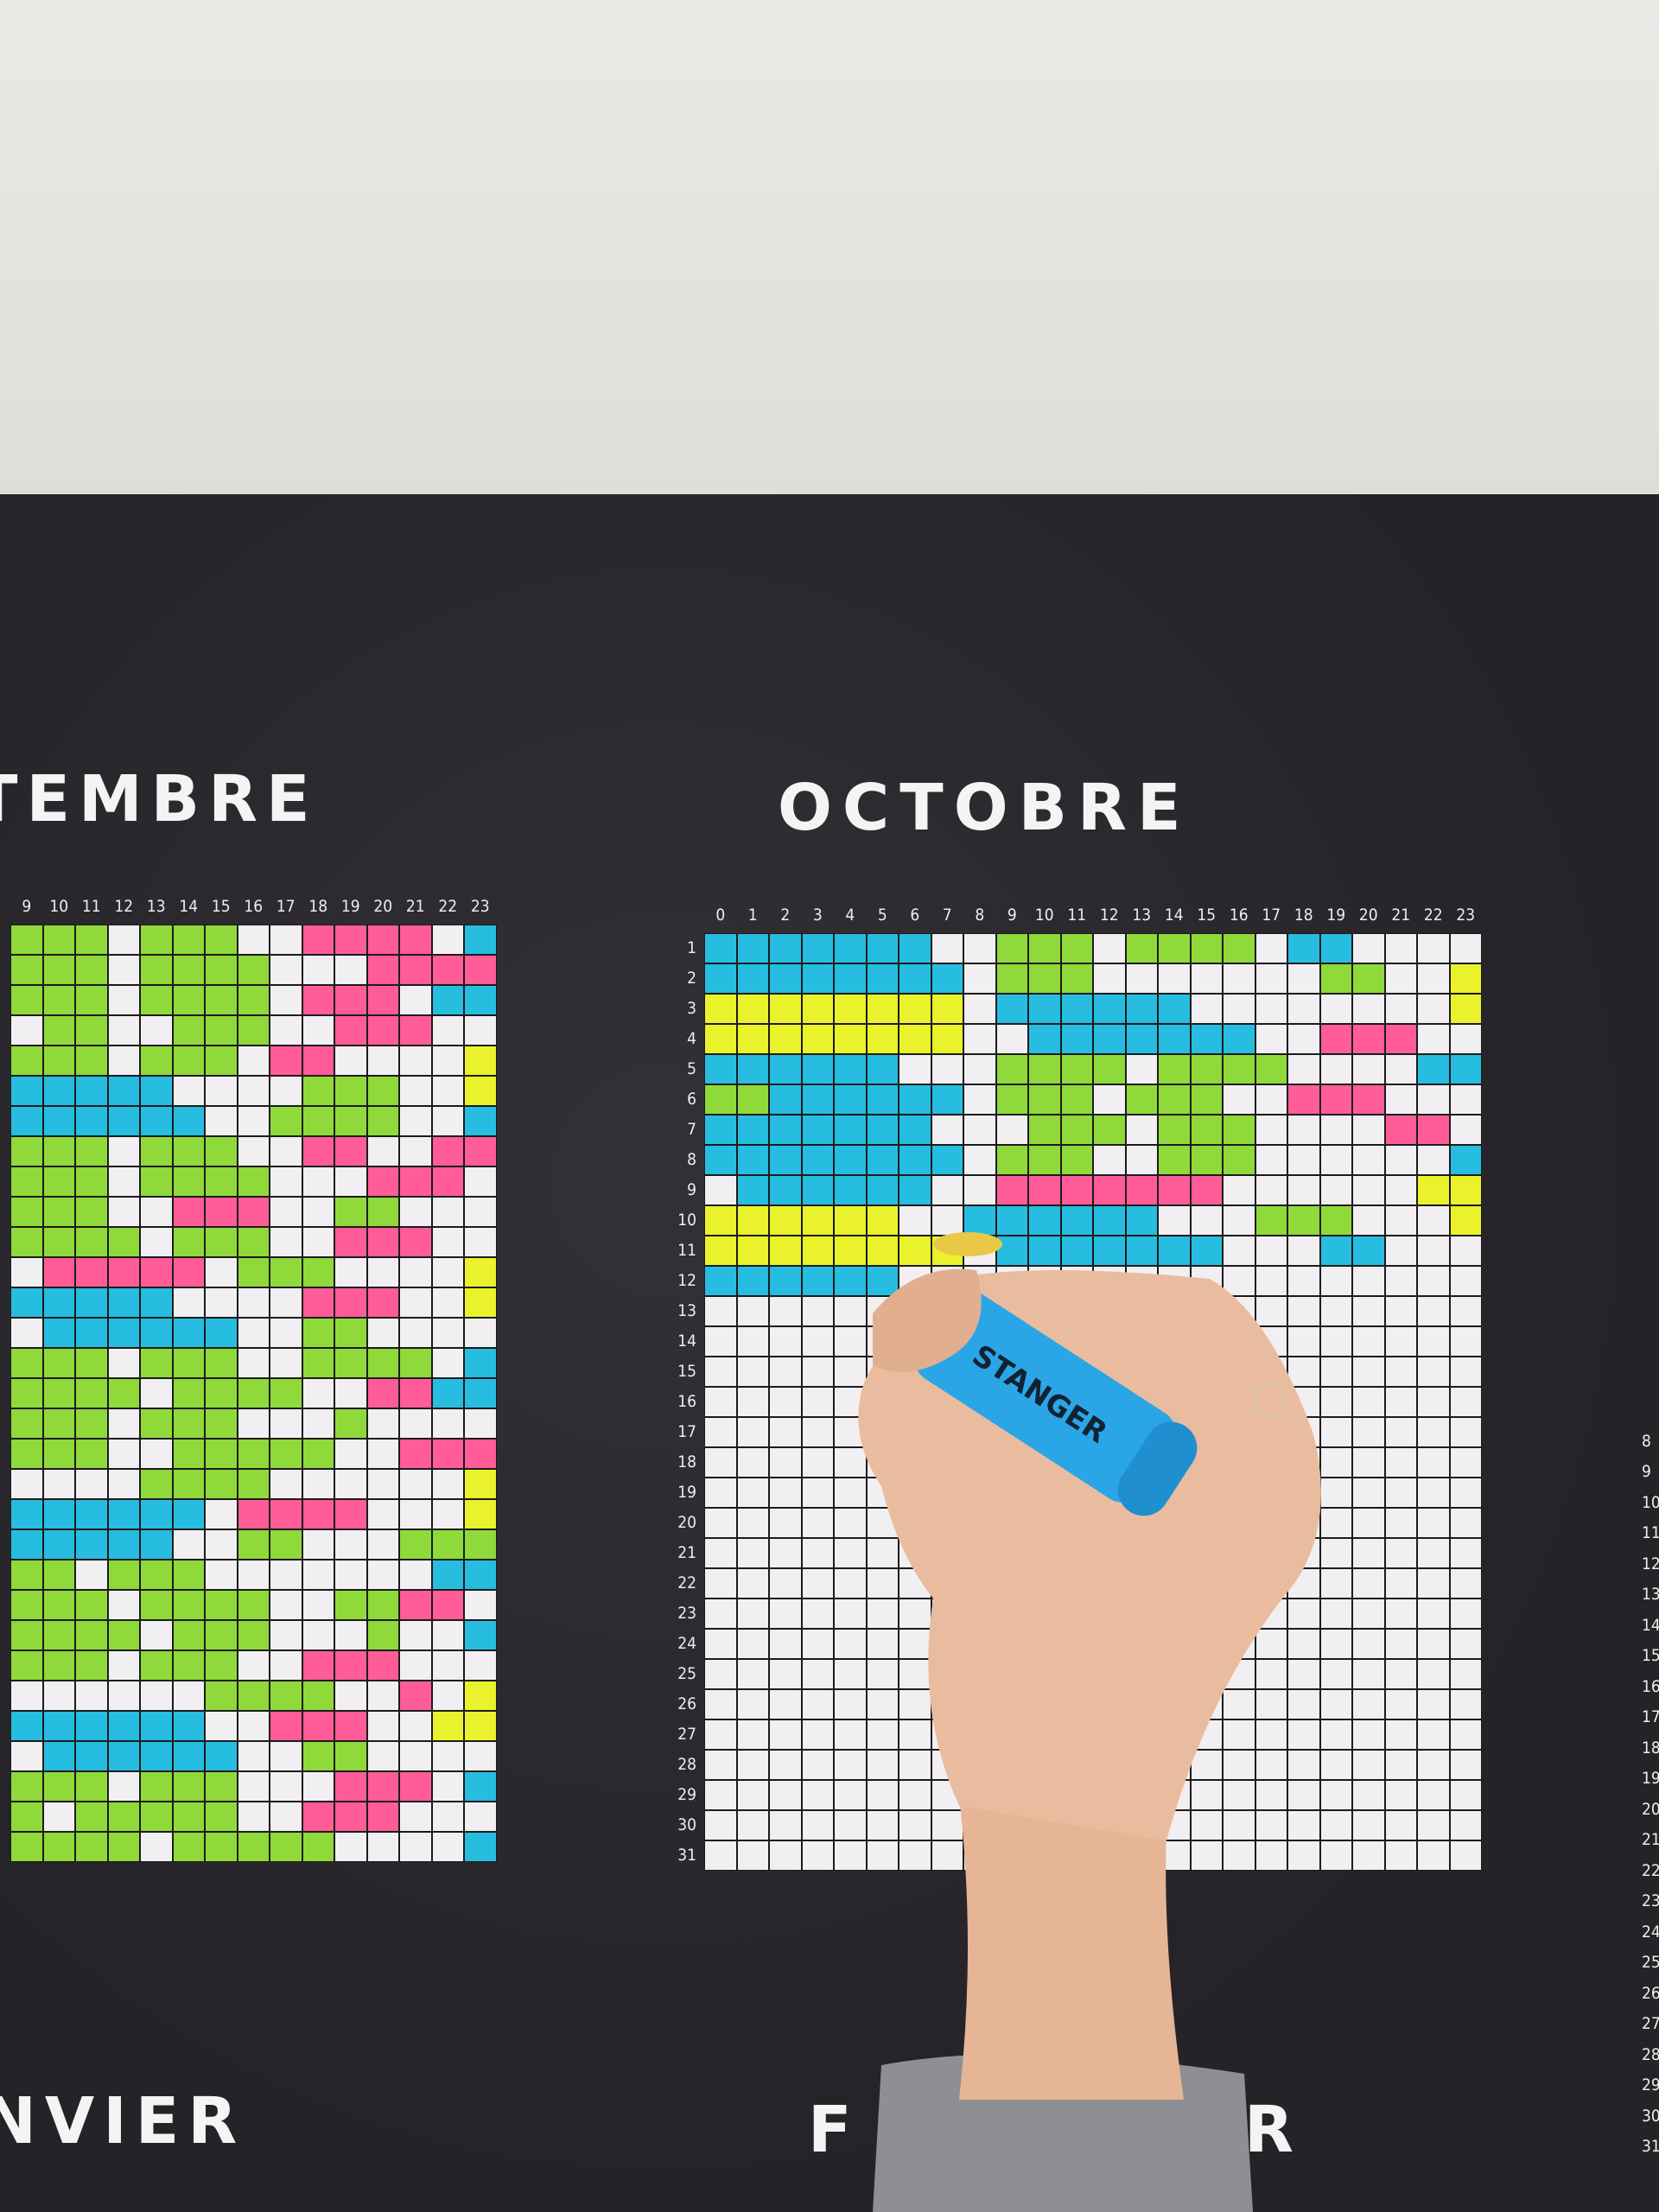 This screenshot has width=1659, height=2212. I want to click on september-cell-day21-hour14, so click(188, 1544).